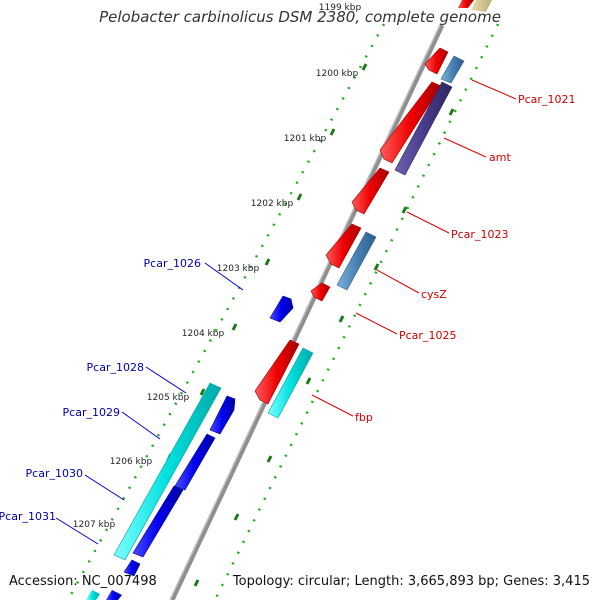 This screenshot has width=600, height=604. Describe the element at coordinates (481, 6) in the screenshot. I see `gene-tan-partial-top` at that location.